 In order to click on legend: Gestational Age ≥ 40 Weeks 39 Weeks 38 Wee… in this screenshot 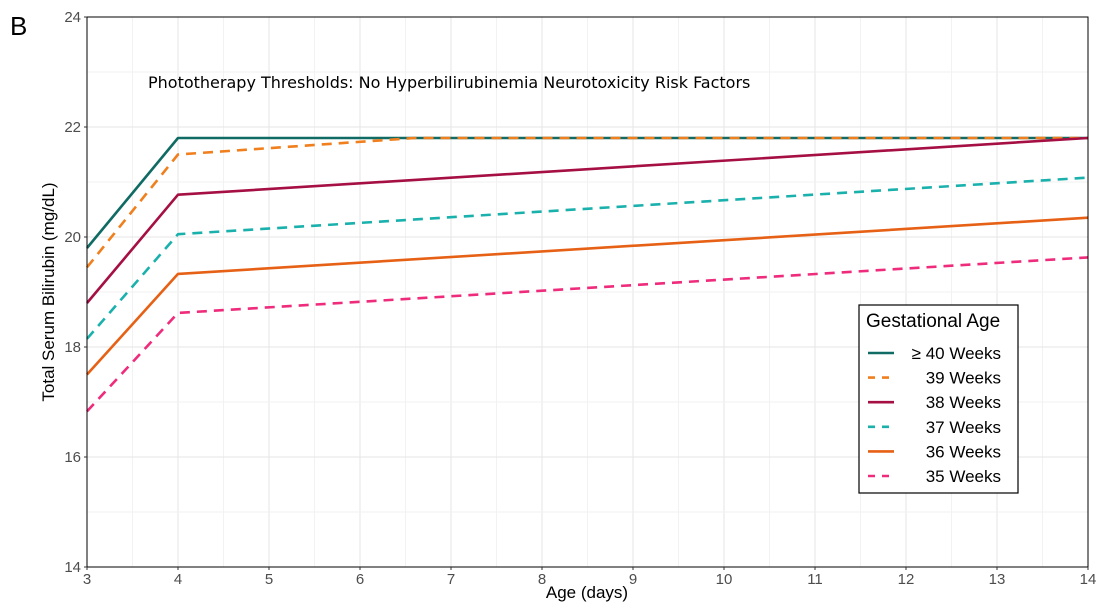, I will do `click(938, 399)`.